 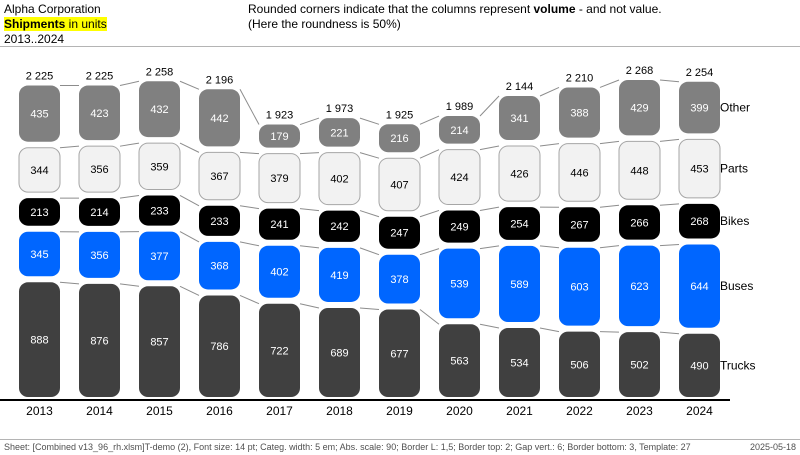 What do you see at coordinates (519, 411) in the screenshot?
I see `x-tick-label: 2021` at bounding box center [519, 411].